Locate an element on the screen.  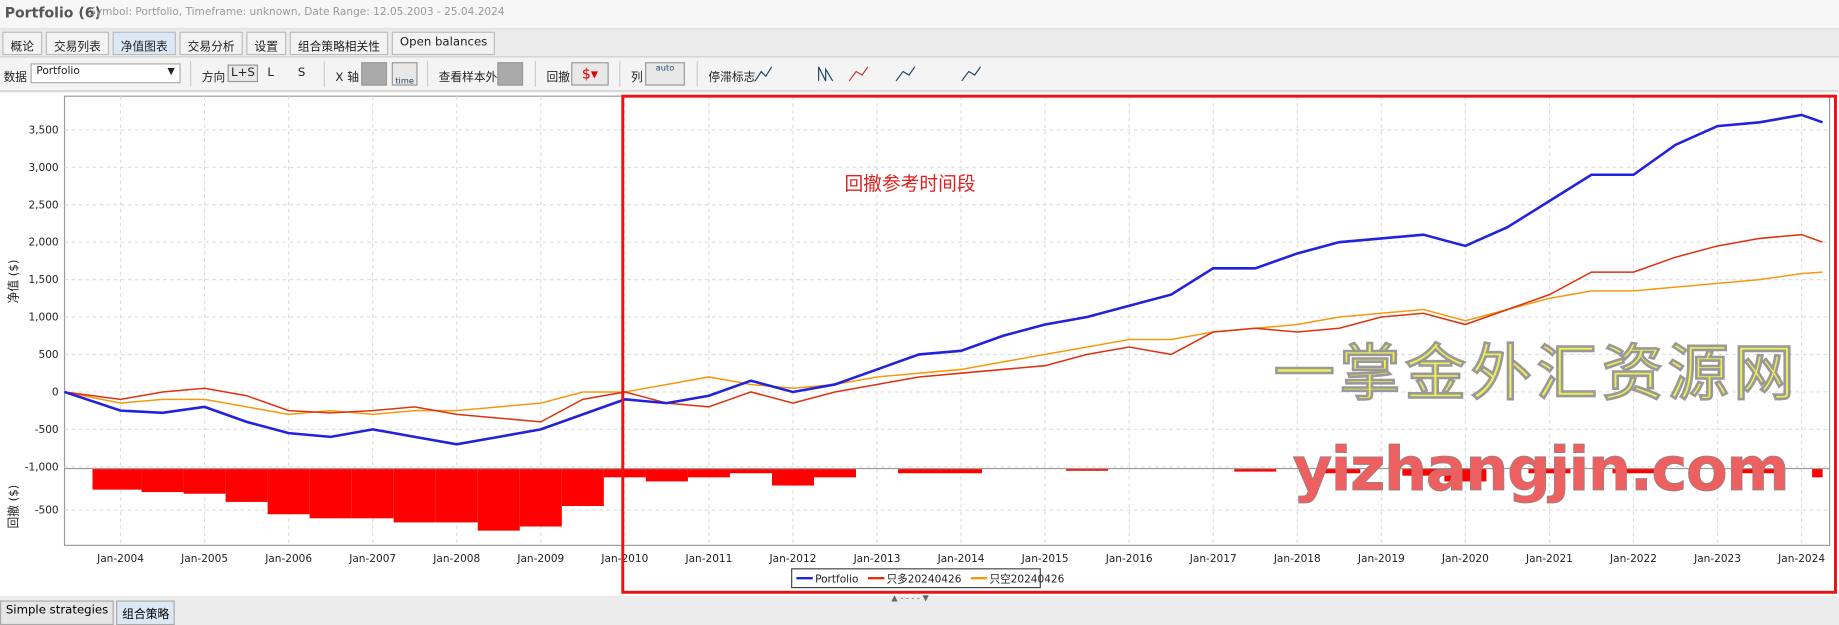
annotation: 回撤参考时间段 is located at coordinates (909, 184).